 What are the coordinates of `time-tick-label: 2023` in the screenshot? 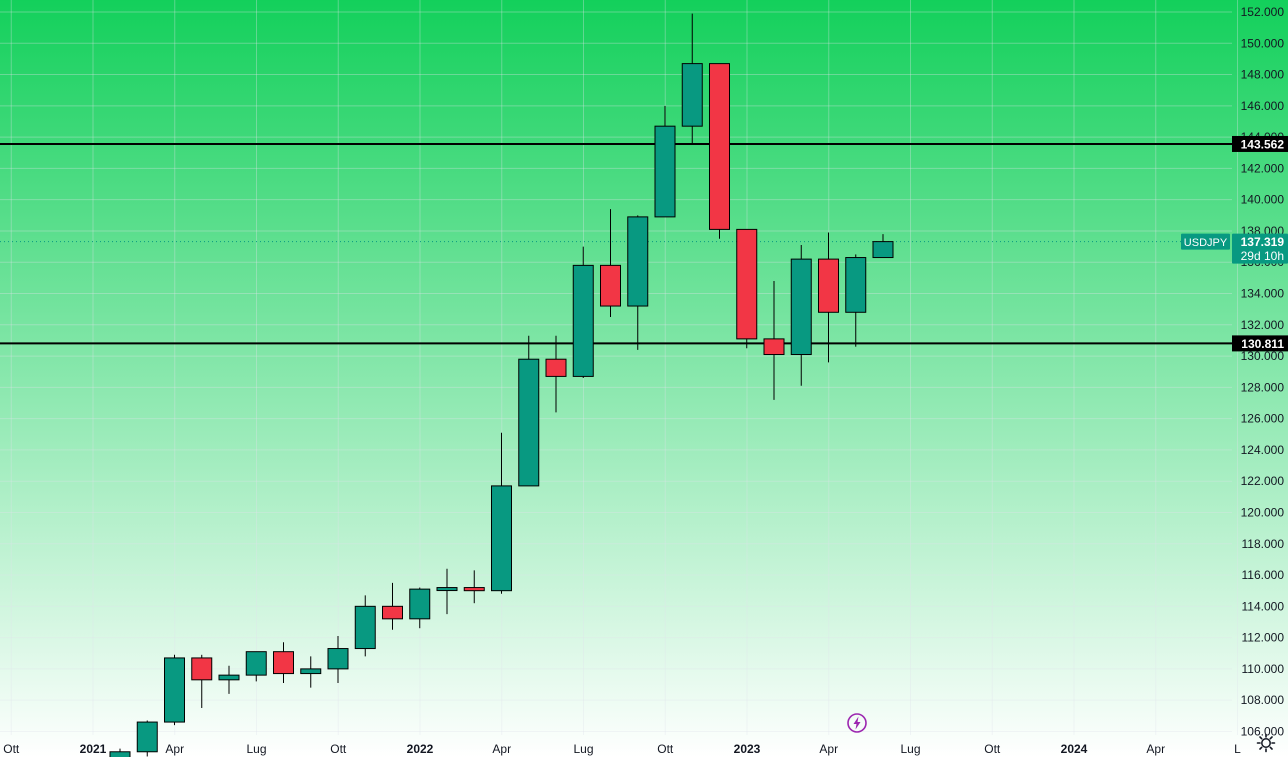 It's located at (747, 749).